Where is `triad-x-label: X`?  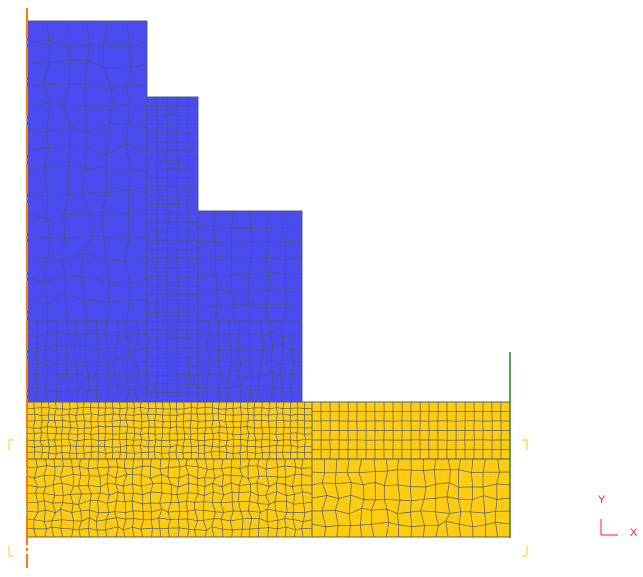 triad-x-label: X is located at coordinates (634, 533).